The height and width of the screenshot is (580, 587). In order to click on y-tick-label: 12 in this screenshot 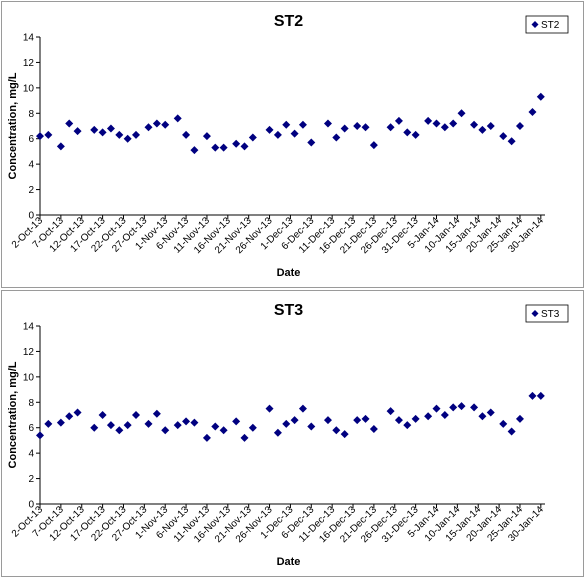, I will do `click(29, 63)`.